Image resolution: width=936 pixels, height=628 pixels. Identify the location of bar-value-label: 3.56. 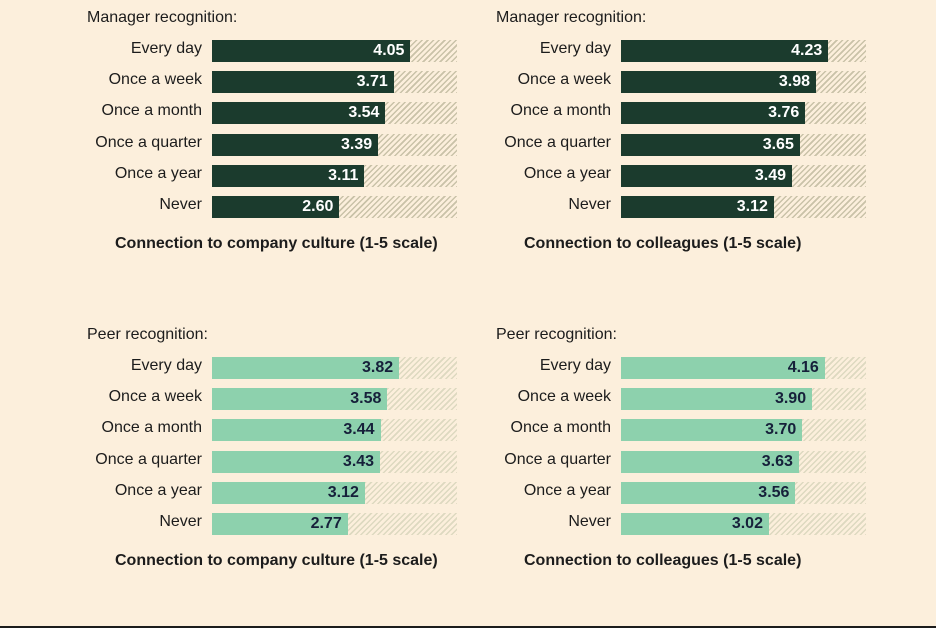
(774, 492).